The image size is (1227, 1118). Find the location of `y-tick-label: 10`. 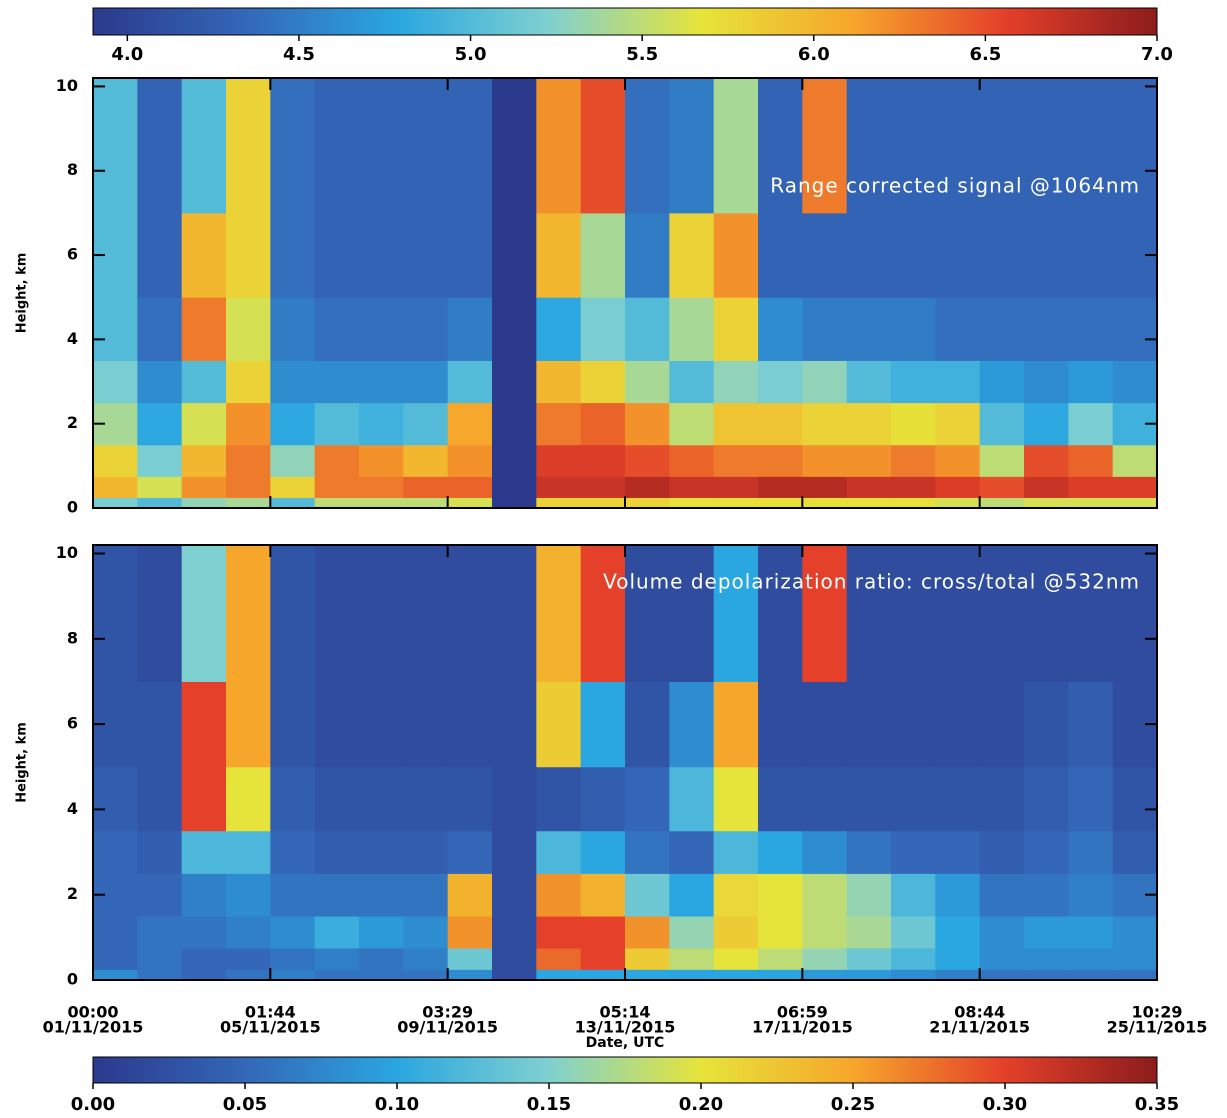

y-tick-label: 10 is located at coordinates (67, 552).